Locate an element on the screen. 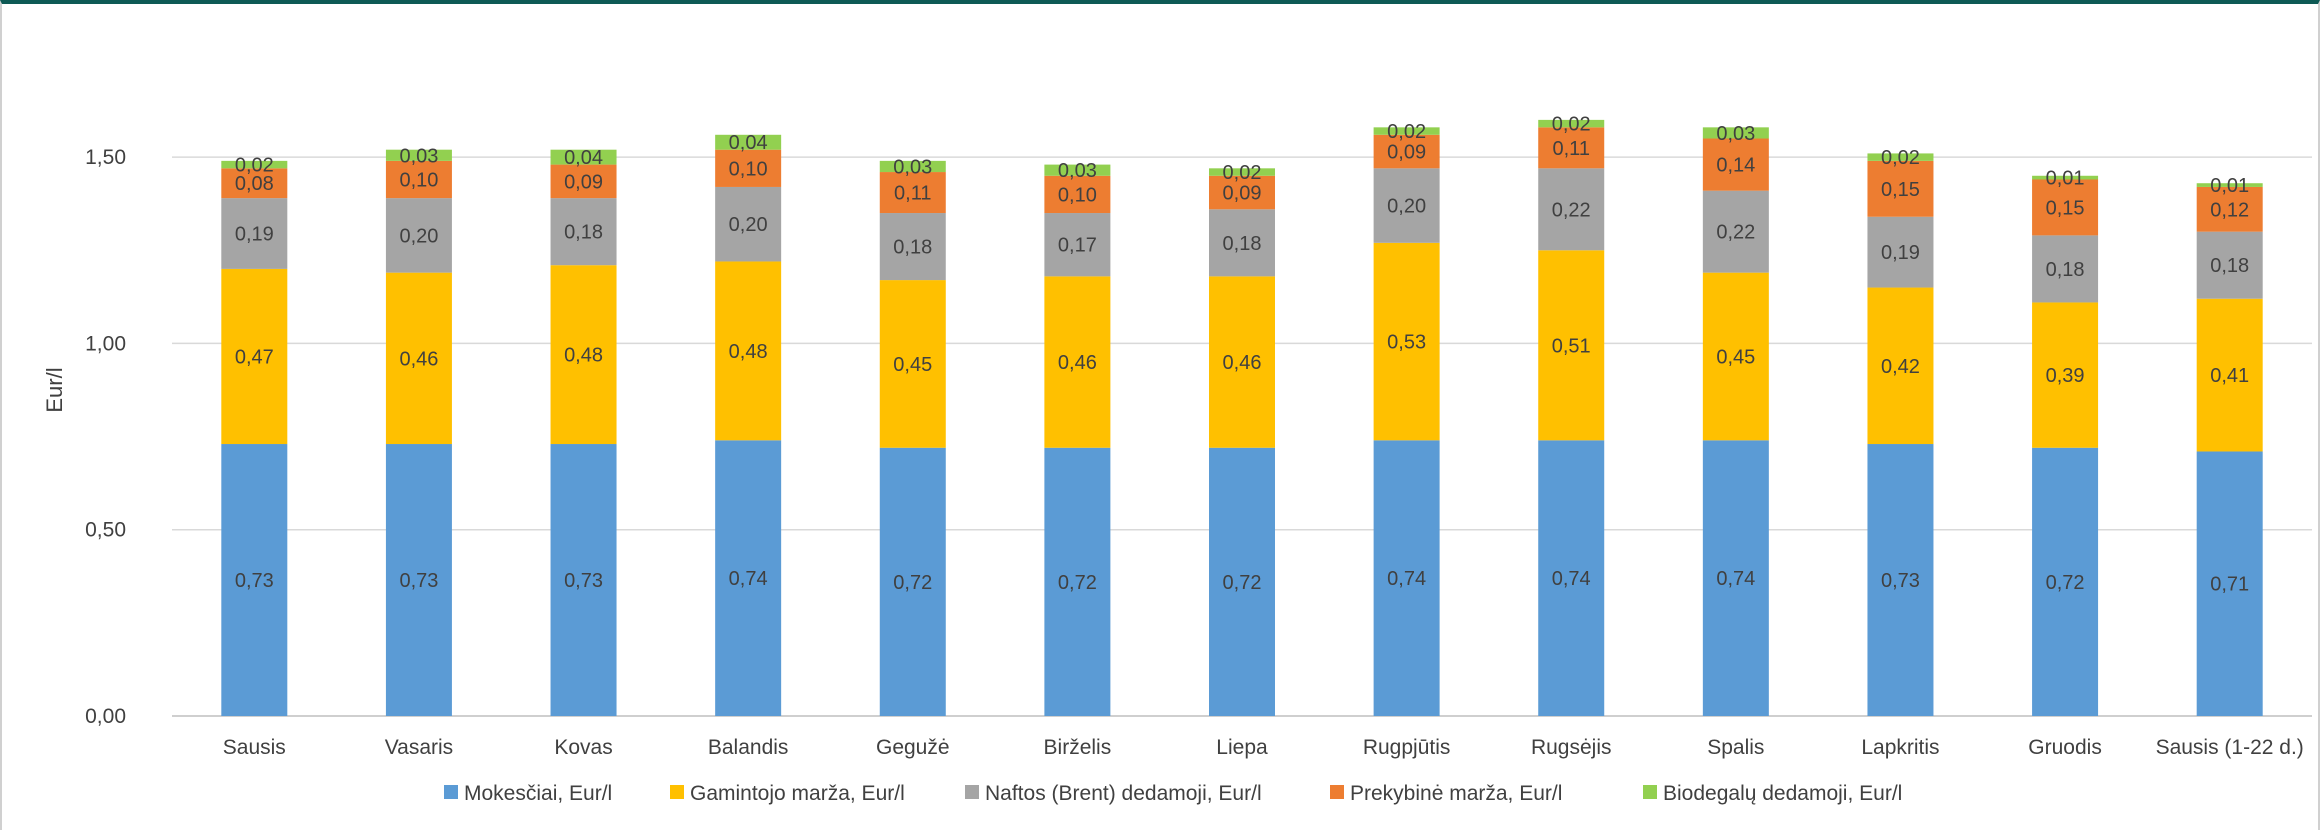 Image resolution: width=2320 pixels, height=834 pixels. data-label: 0,08 is located at coordinates (254, 184).